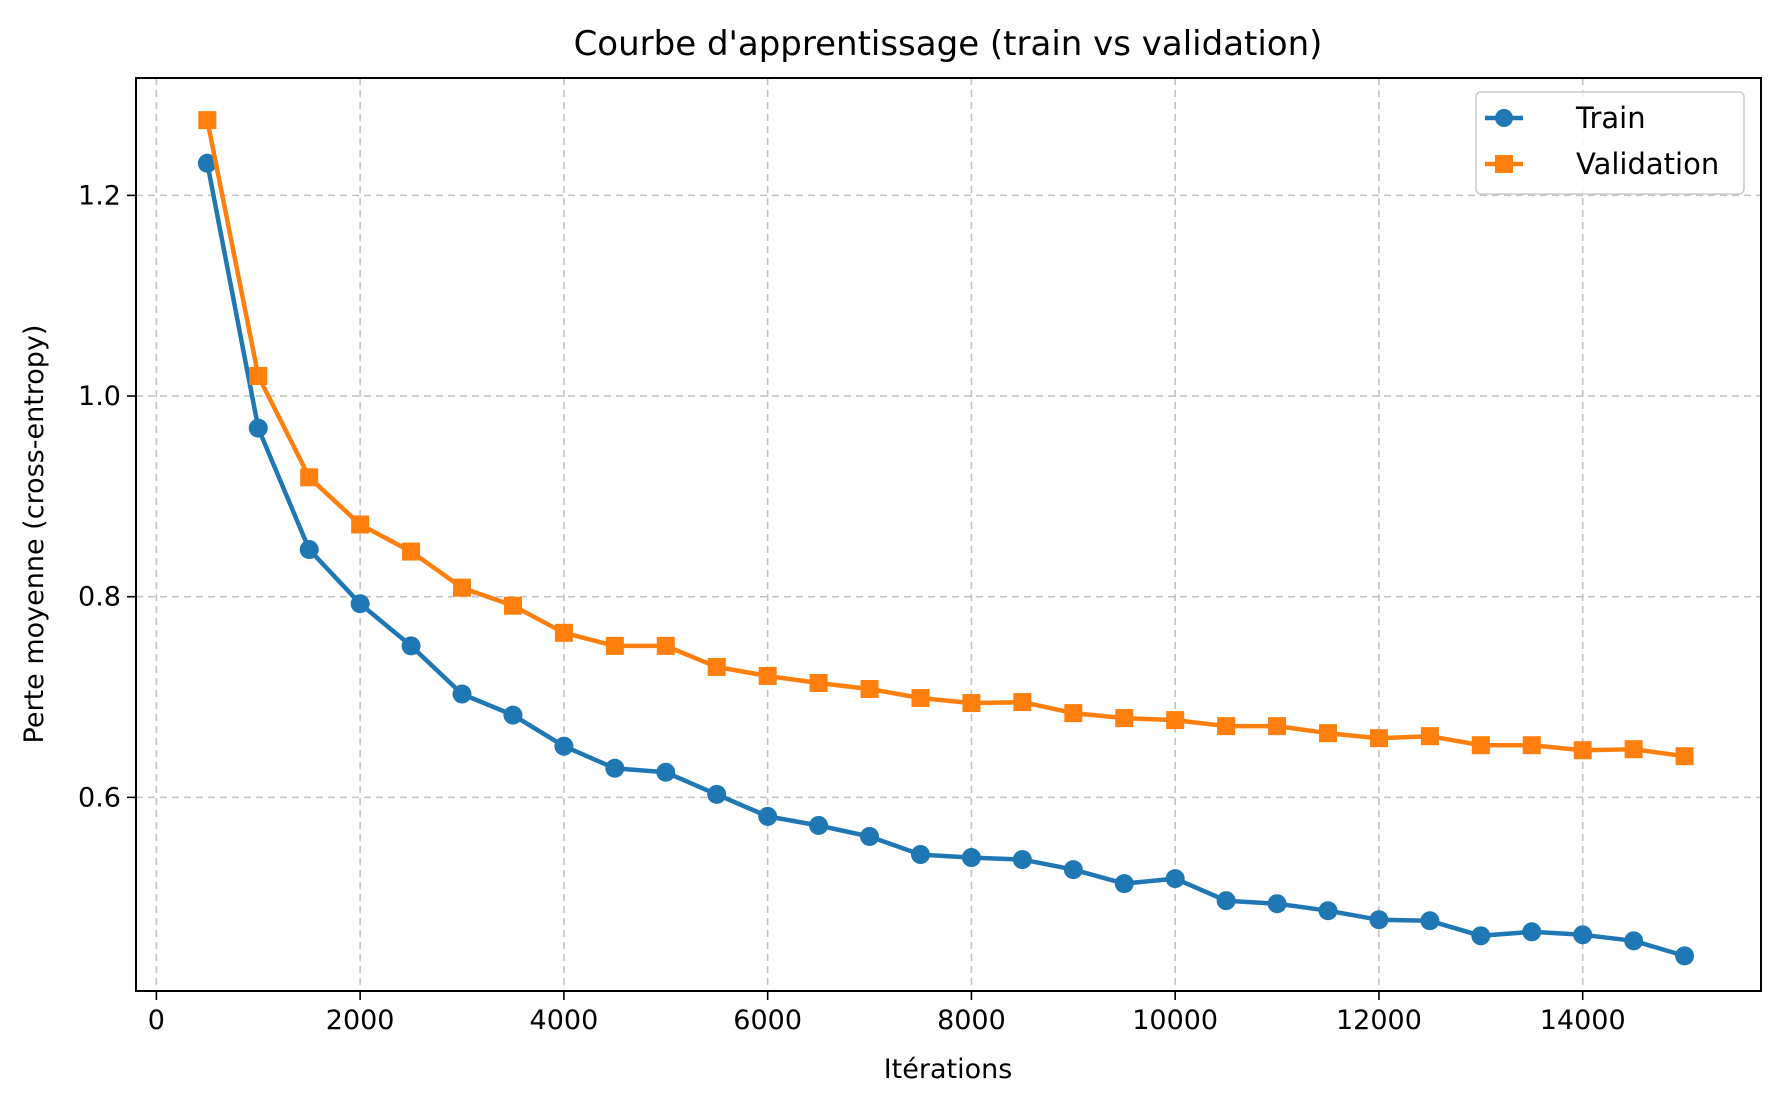 The width and height of the screenshot is (1782, 1098). Describe the element at coordinates (1175, 1020) in the screenshot. I see `x-tick-label: 10000` at that location.